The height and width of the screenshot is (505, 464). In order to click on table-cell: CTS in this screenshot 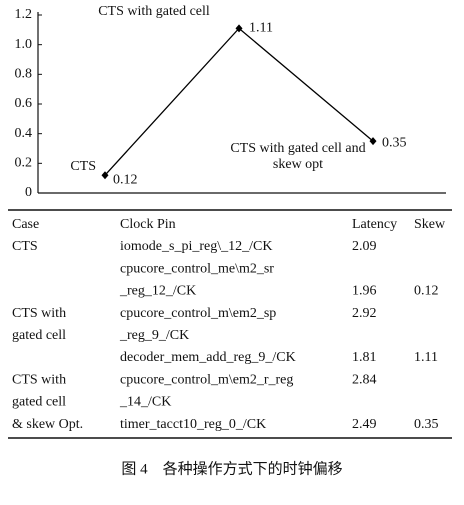, I will do `click(25, 246)`.